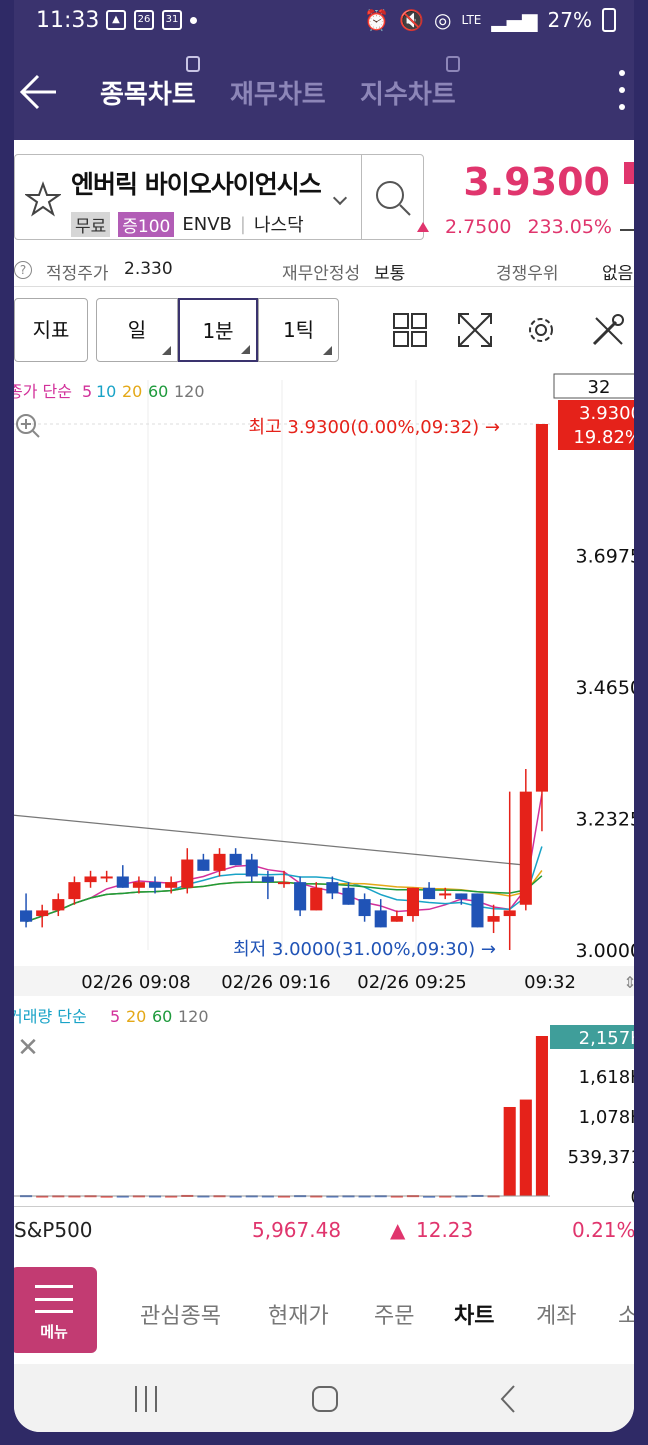 The width and height of the screenshot is (648, 1445). What do you see at coordinates (626, 1316) in the screenshot?
I see `tab-more: 소` at bounding box center [626, 1316].